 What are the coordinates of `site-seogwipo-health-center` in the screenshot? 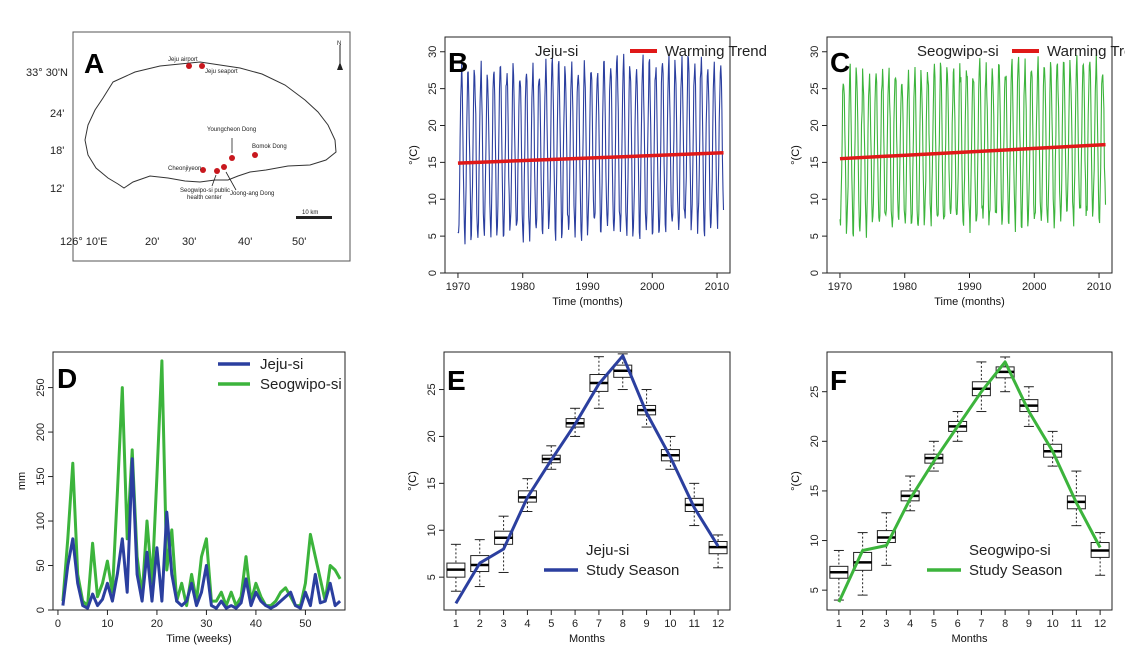 It's located at (217, 171).